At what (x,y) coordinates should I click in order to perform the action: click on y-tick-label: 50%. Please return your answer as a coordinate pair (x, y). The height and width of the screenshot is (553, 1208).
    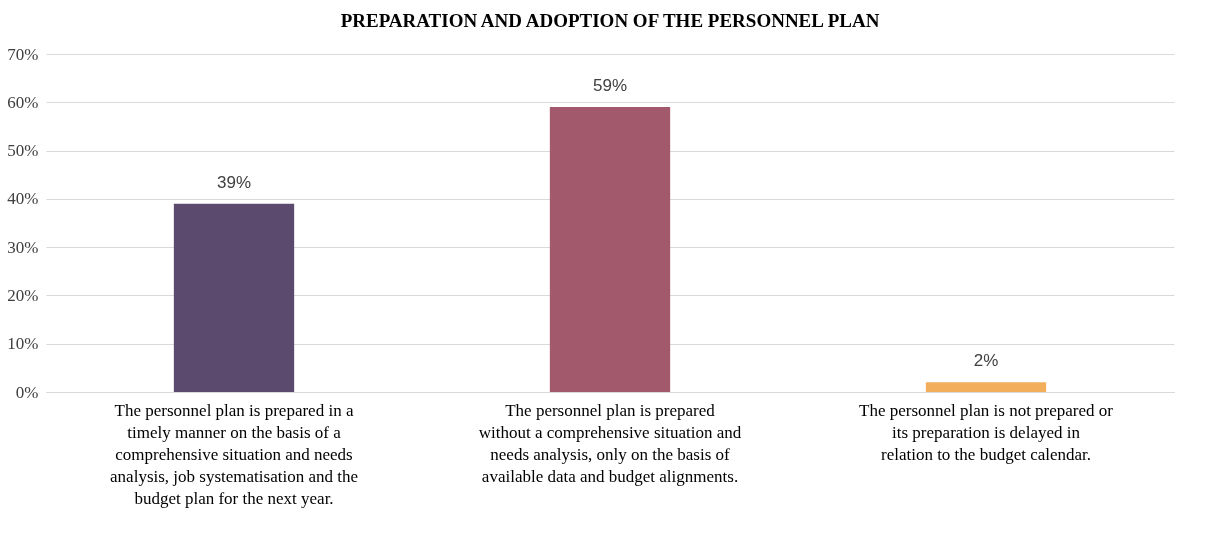
    Looking at the image, I should click on (23, 151).